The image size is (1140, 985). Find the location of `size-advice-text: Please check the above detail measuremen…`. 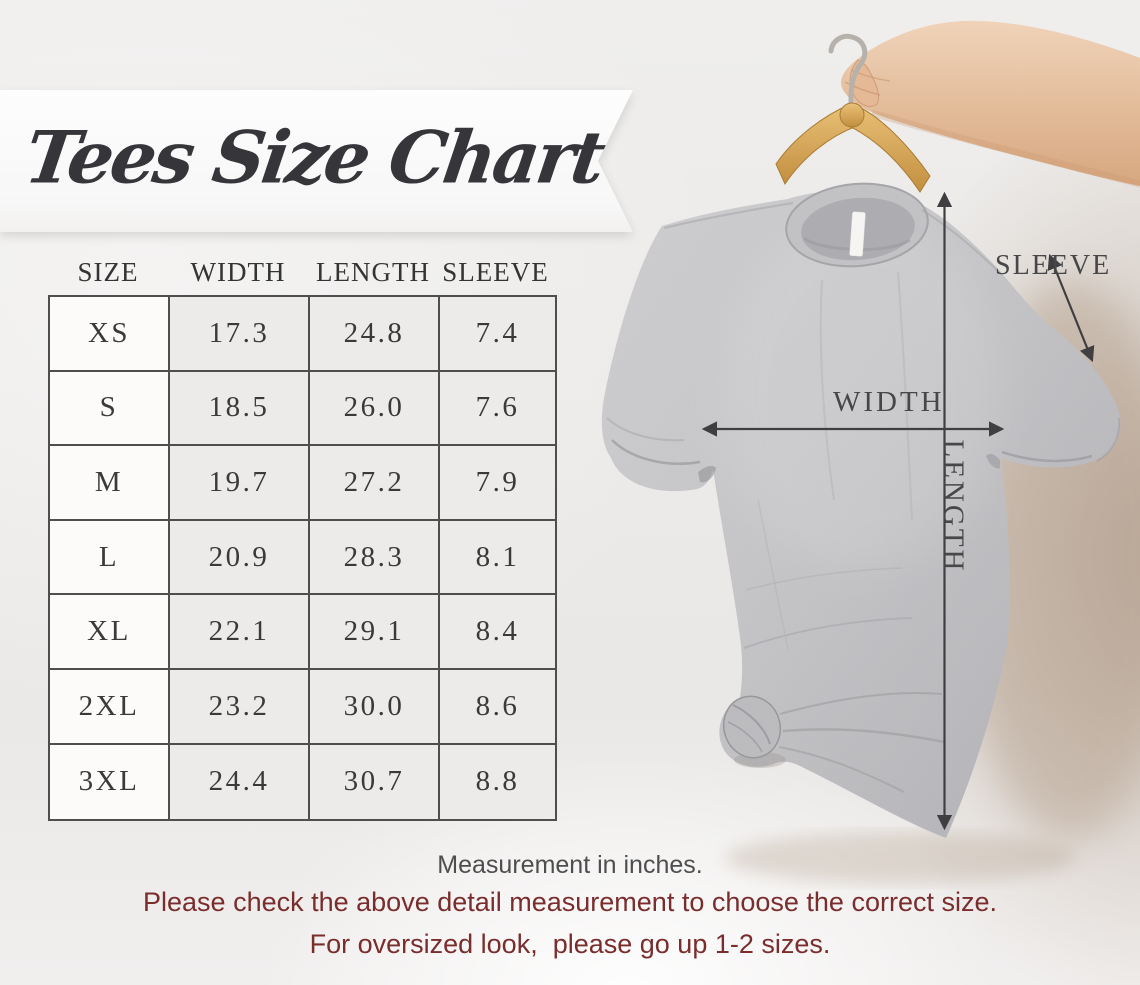

size-advice-text: Please check the above detail measuremen… is located at coordinates (570, 902).